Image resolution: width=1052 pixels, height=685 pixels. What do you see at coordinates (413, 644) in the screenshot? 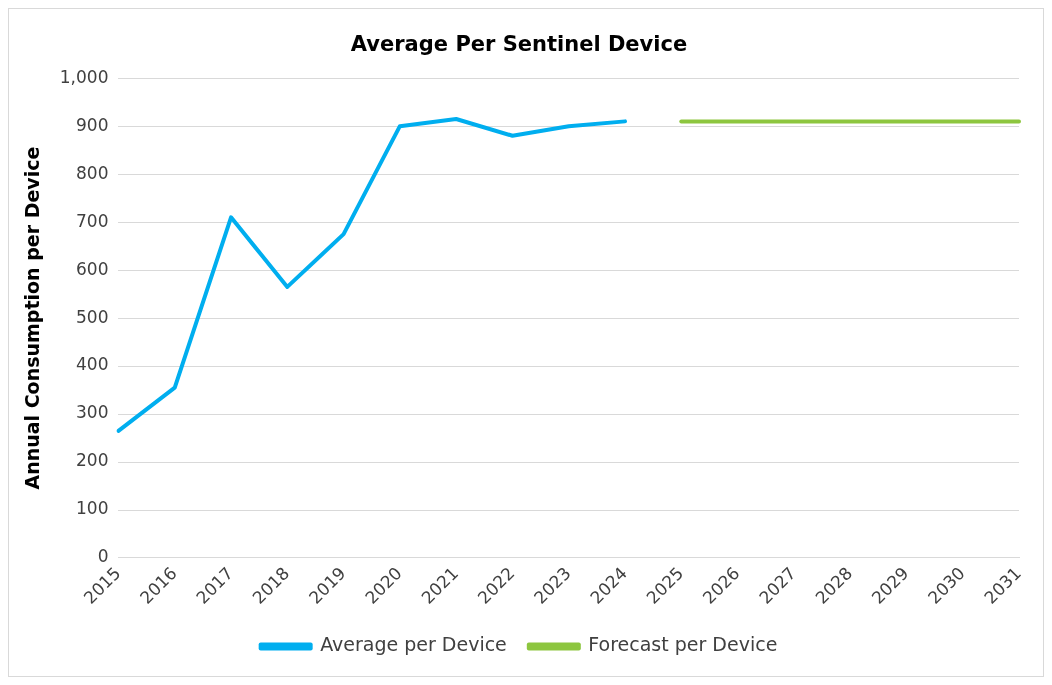
I see `legend-label: Average per Device` at bounding box center [413, 644].